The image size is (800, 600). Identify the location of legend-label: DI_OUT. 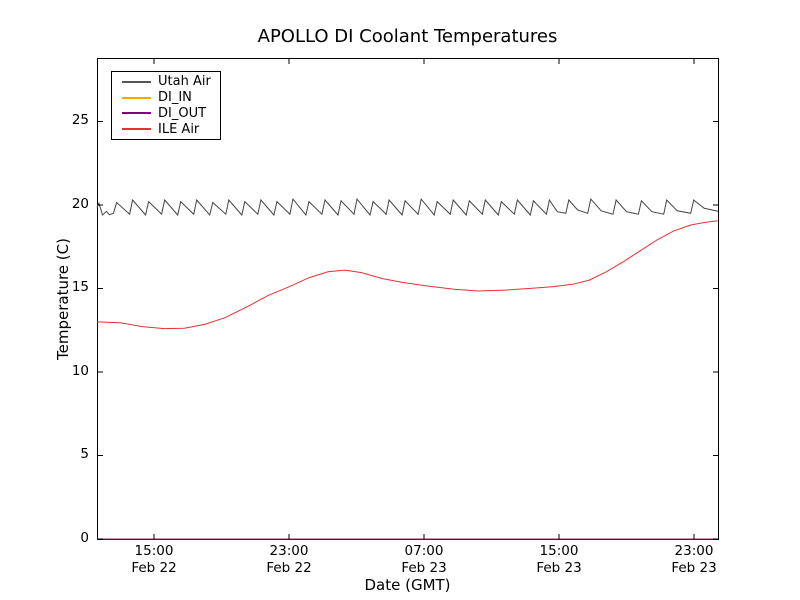
(182, 113).